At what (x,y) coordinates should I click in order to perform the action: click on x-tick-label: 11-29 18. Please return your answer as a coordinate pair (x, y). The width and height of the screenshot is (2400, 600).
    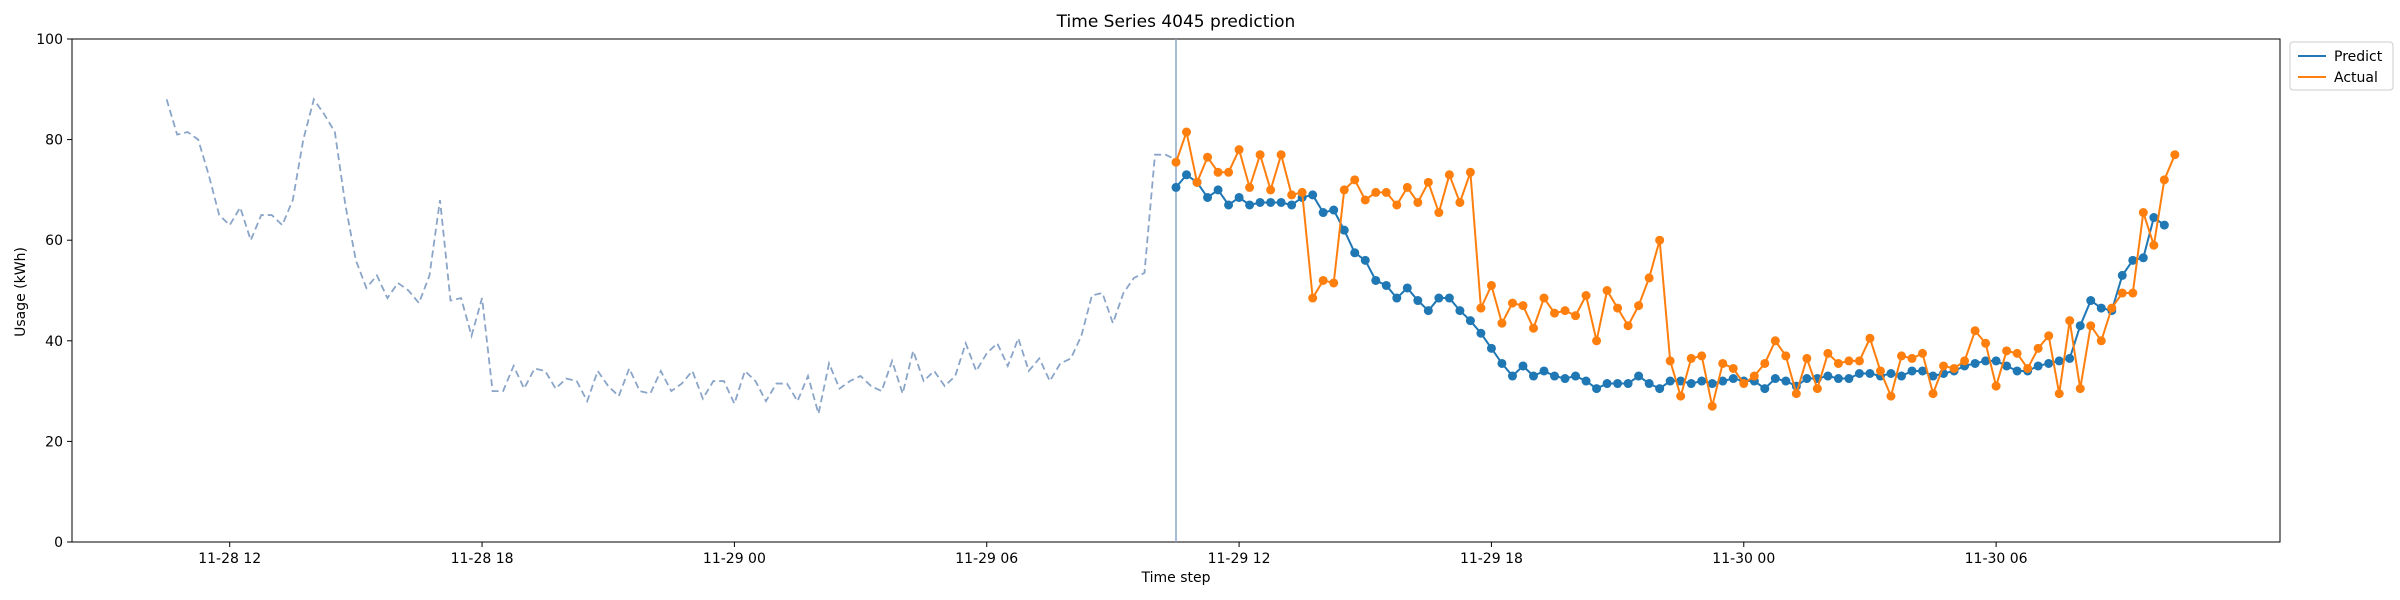
    Looking at the image, I should click on (1491, 559).